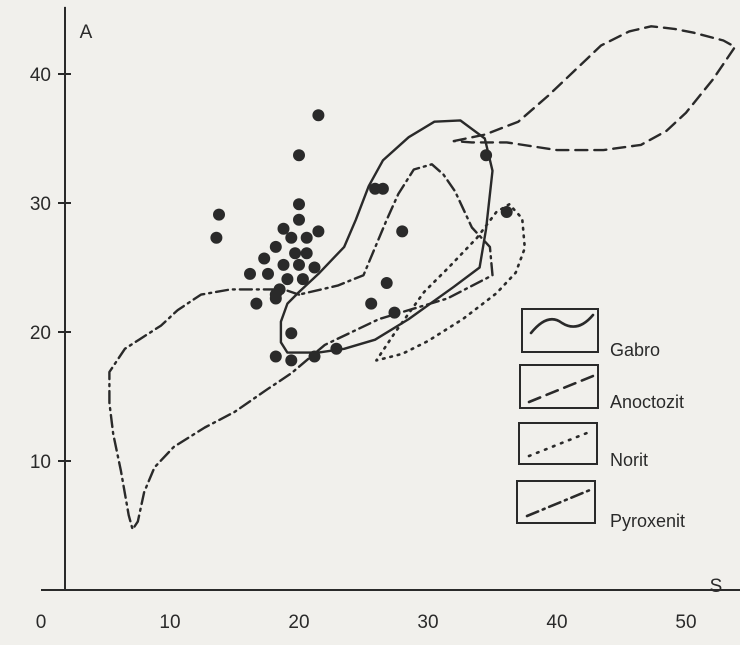  Describe the element at coordinates (647, 521) in the screenshot. I see `legend-label: Pyroxenit` at that location.